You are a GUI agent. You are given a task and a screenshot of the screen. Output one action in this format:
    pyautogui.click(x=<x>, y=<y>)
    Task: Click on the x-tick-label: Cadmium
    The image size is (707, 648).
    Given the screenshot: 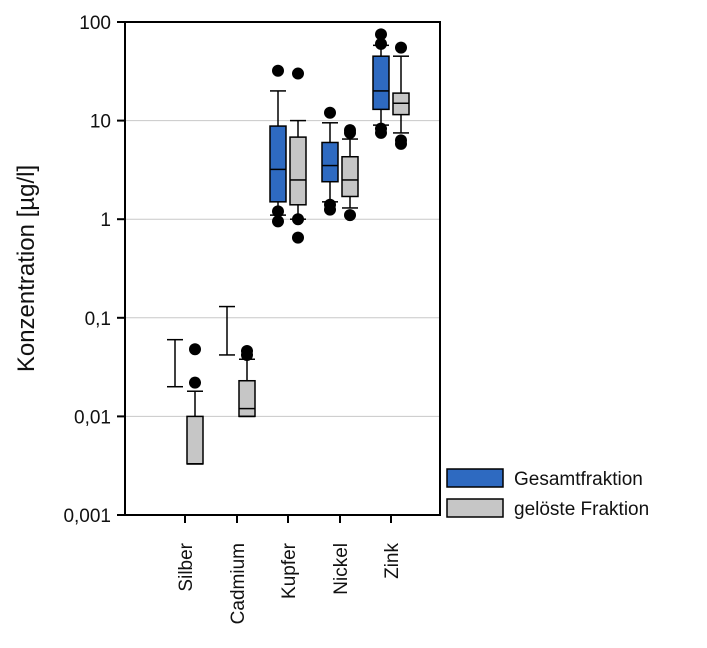 What is the action you would take?
    pyautogui.click(x=238, y=583)
    